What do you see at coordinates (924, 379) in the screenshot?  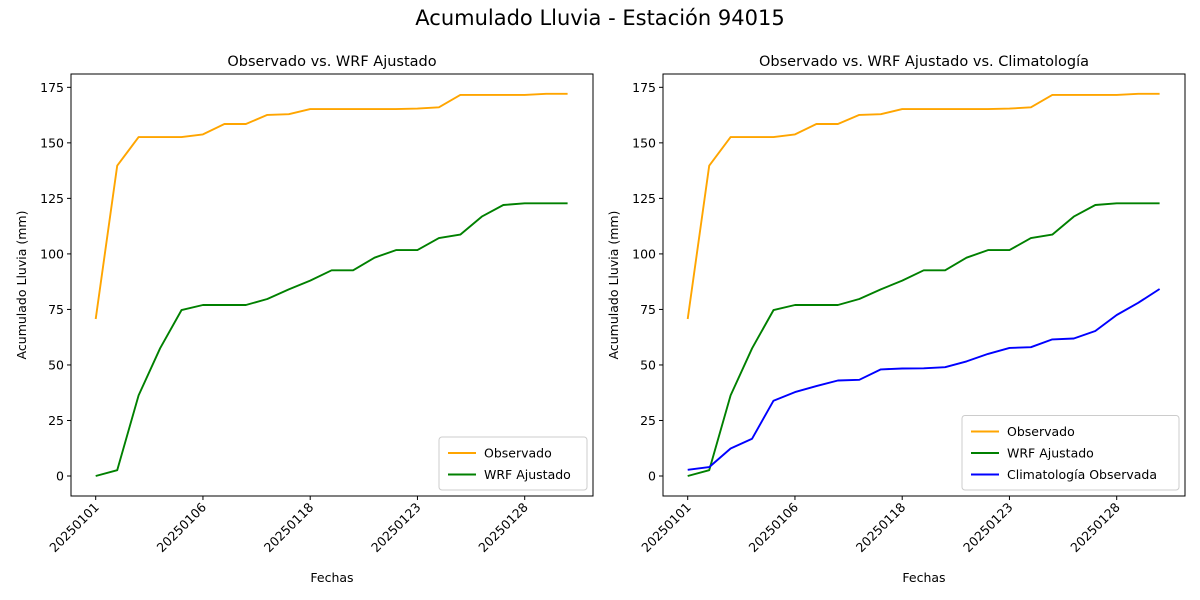 I see `series-line-climatolog-a-observada` at bounding box center [924, 379].